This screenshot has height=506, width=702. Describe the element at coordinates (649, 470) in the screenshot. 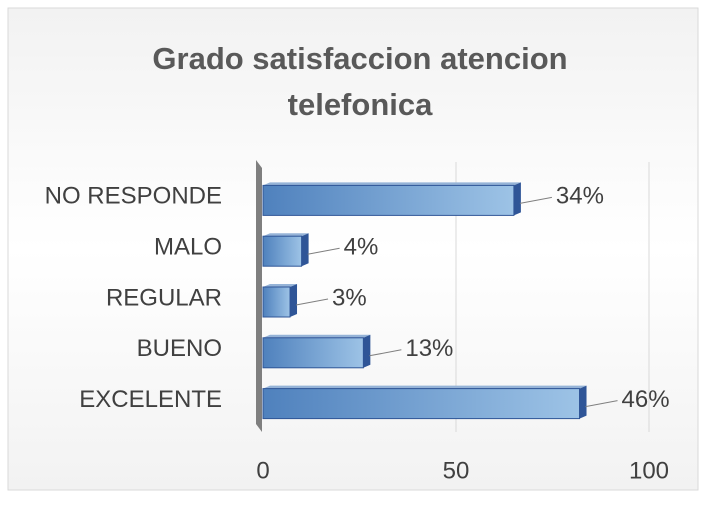

I see `x-tick-label: 100` at that location.